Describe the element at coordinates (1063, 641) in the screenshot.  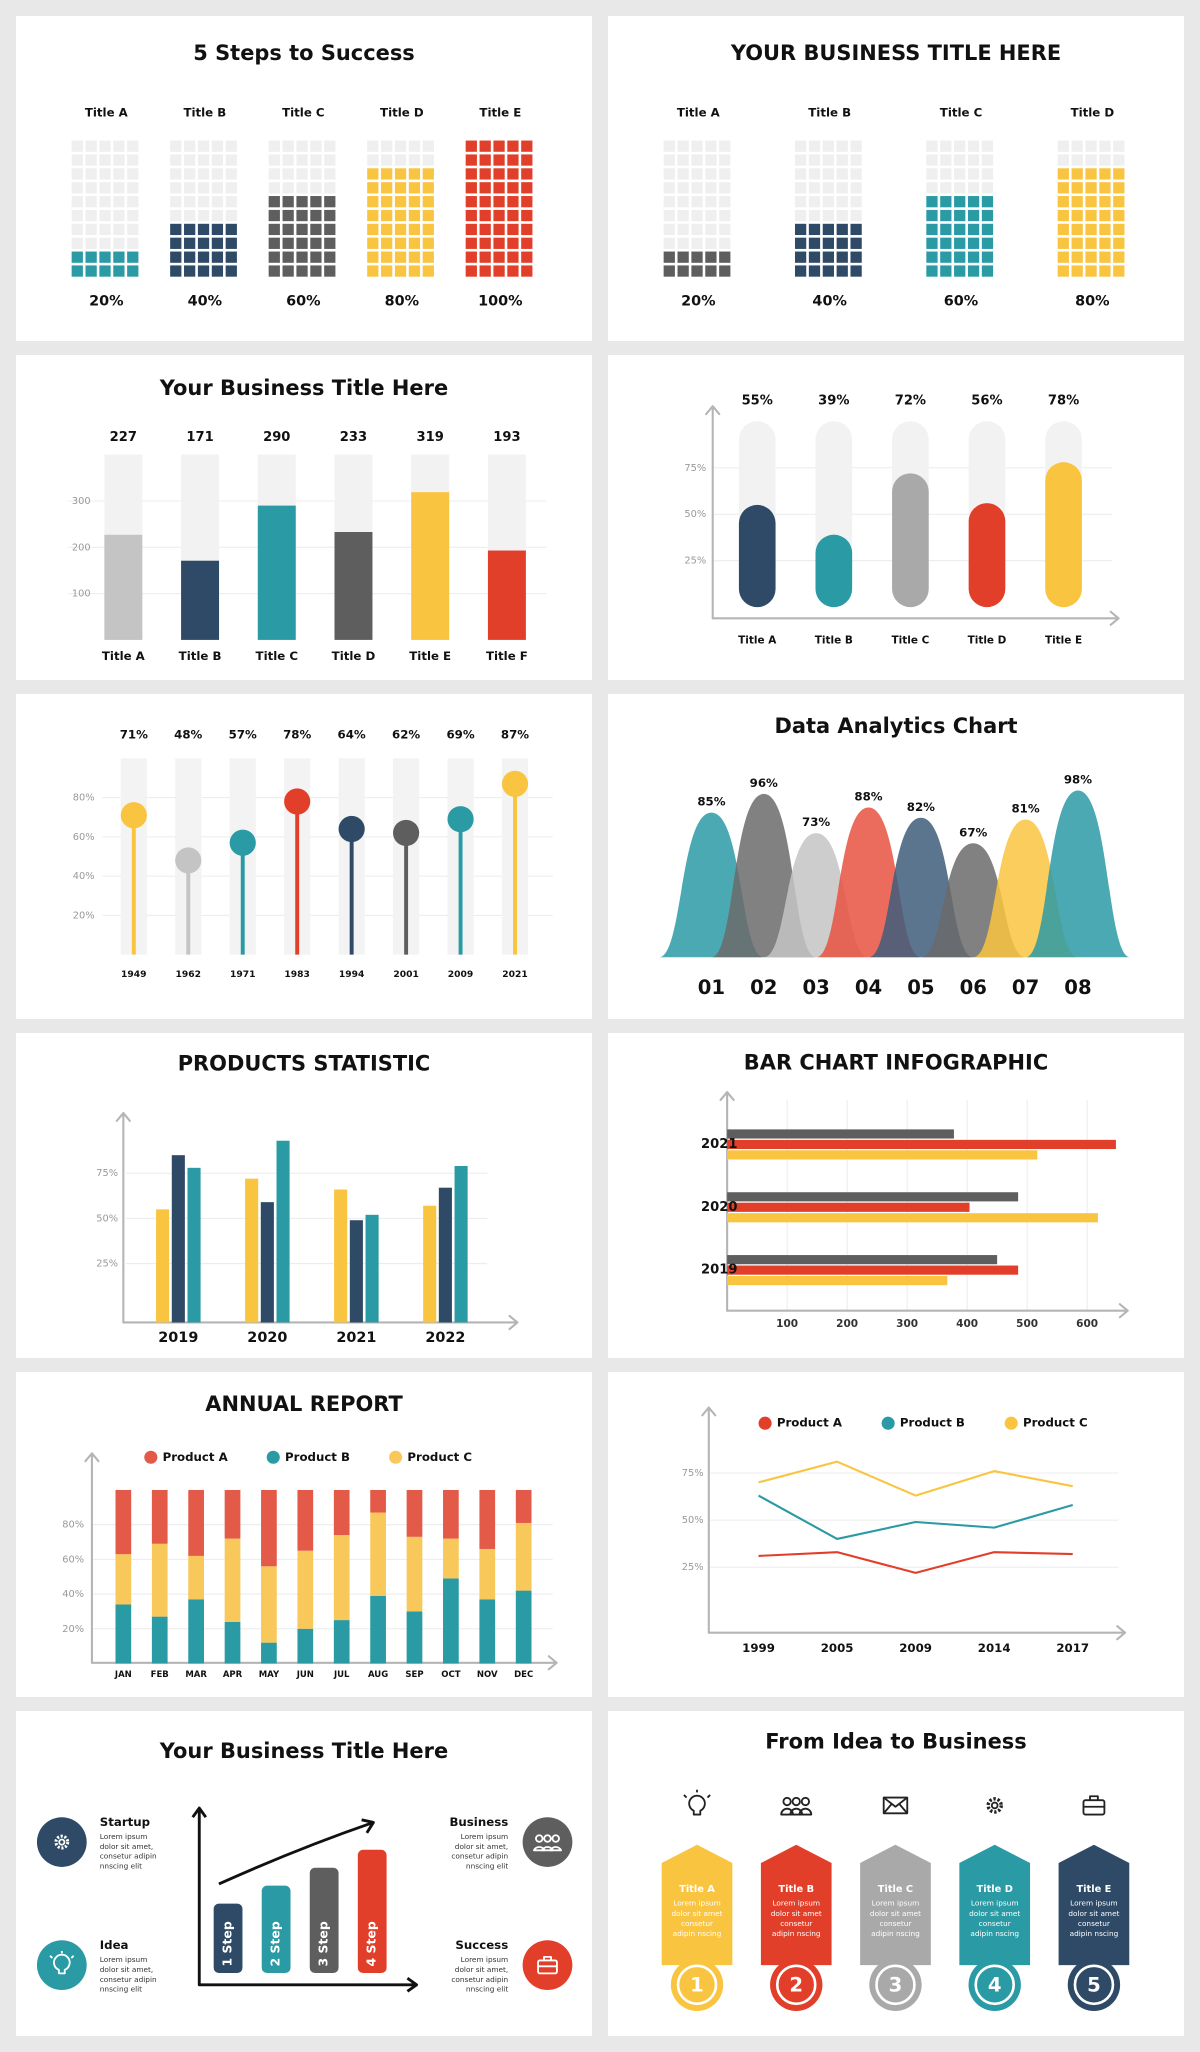
I see `x-tick-label: Title E` at that location.